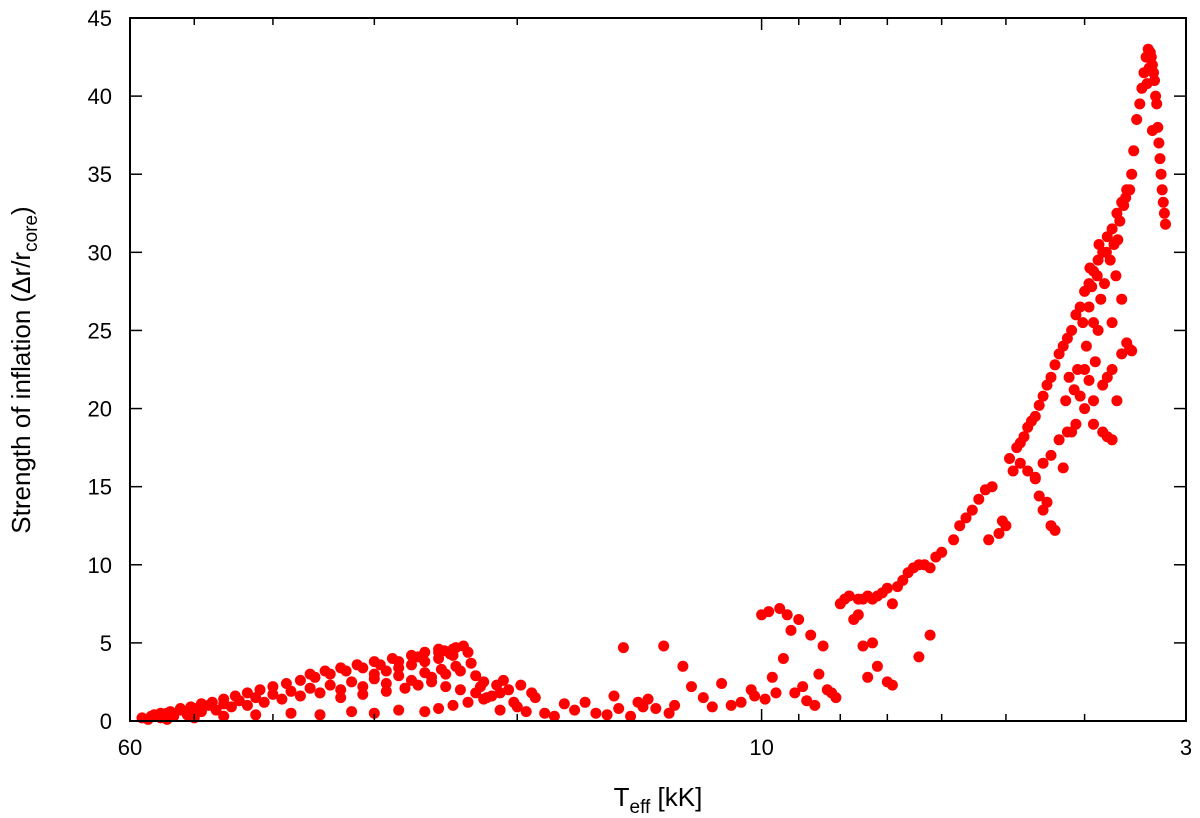  Describe the element at coordinates (100, 18) in the screenshot. I see `y-tick-label: 45` at that location.